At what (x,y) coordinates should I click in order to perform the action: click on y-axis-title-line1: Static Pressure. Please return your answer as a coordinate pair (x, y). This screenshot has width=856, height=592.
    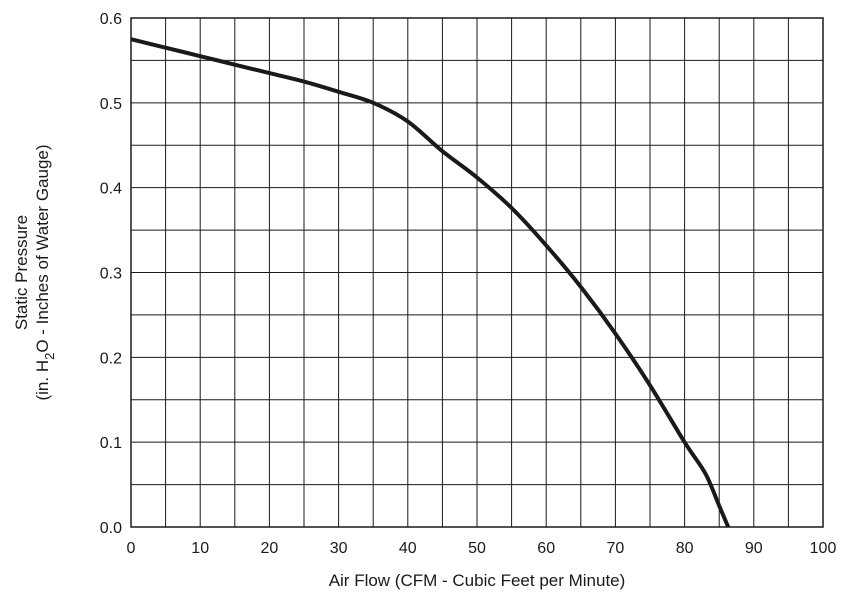
    Looking at the image, I should click on (21, 272).